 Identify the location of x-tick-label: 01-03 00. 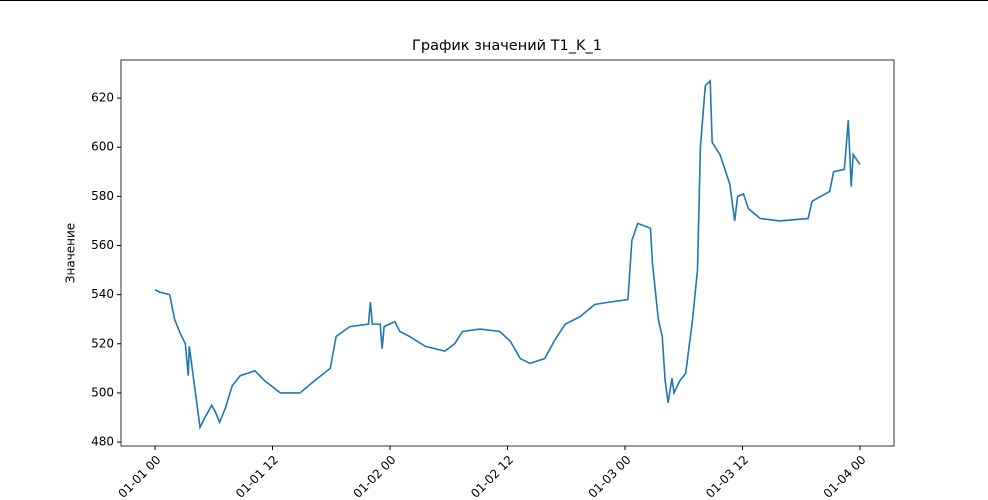
(610, 476).